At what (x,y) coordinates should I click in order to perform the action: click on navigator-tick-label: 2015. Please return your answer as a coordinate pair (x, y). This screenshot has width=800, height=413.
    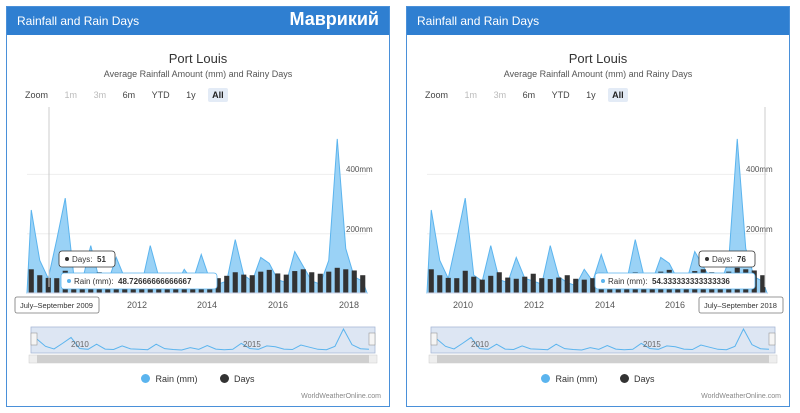
    Looking at the image, I should click on (652, 344).